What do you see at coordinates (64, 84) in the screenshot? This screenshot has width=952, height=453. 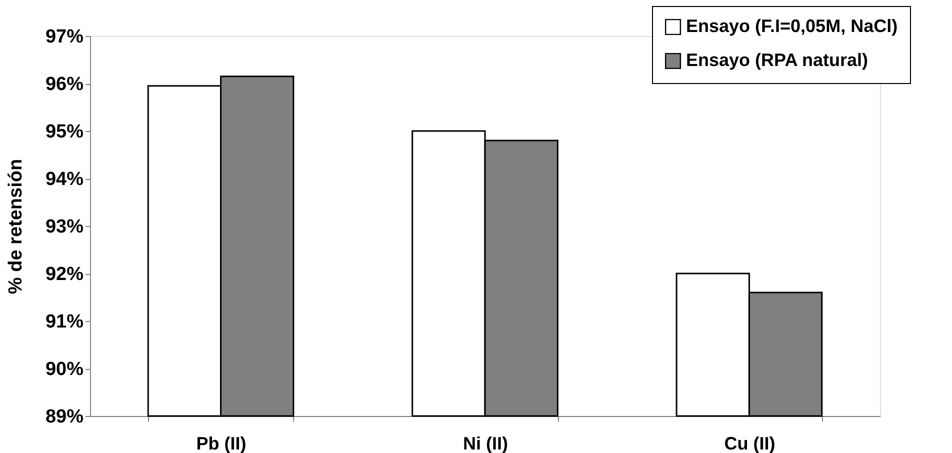 I see `y-tick-label: 96%` at bounding box center [64, 84].